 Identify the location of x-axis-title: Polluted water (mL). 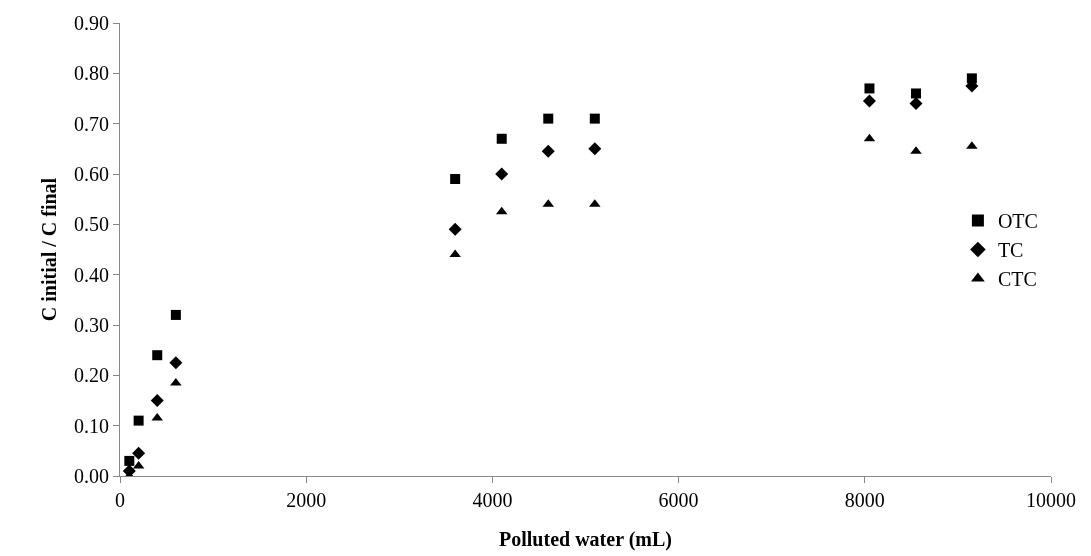
(585, 539).